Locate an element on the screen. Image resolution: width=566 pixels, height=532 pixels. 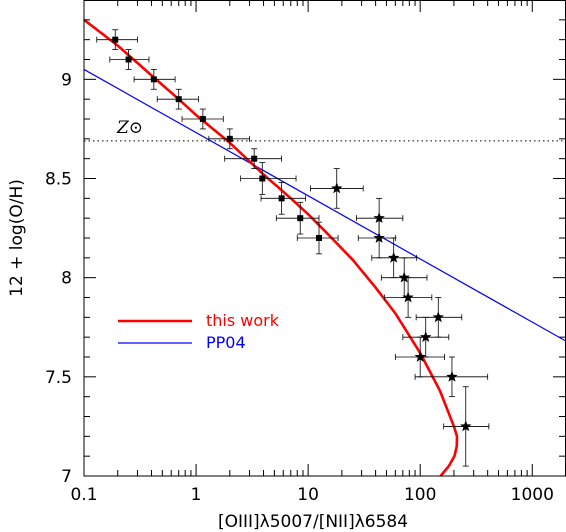
legend: this work PP04 is located at coordinates (199, 331).